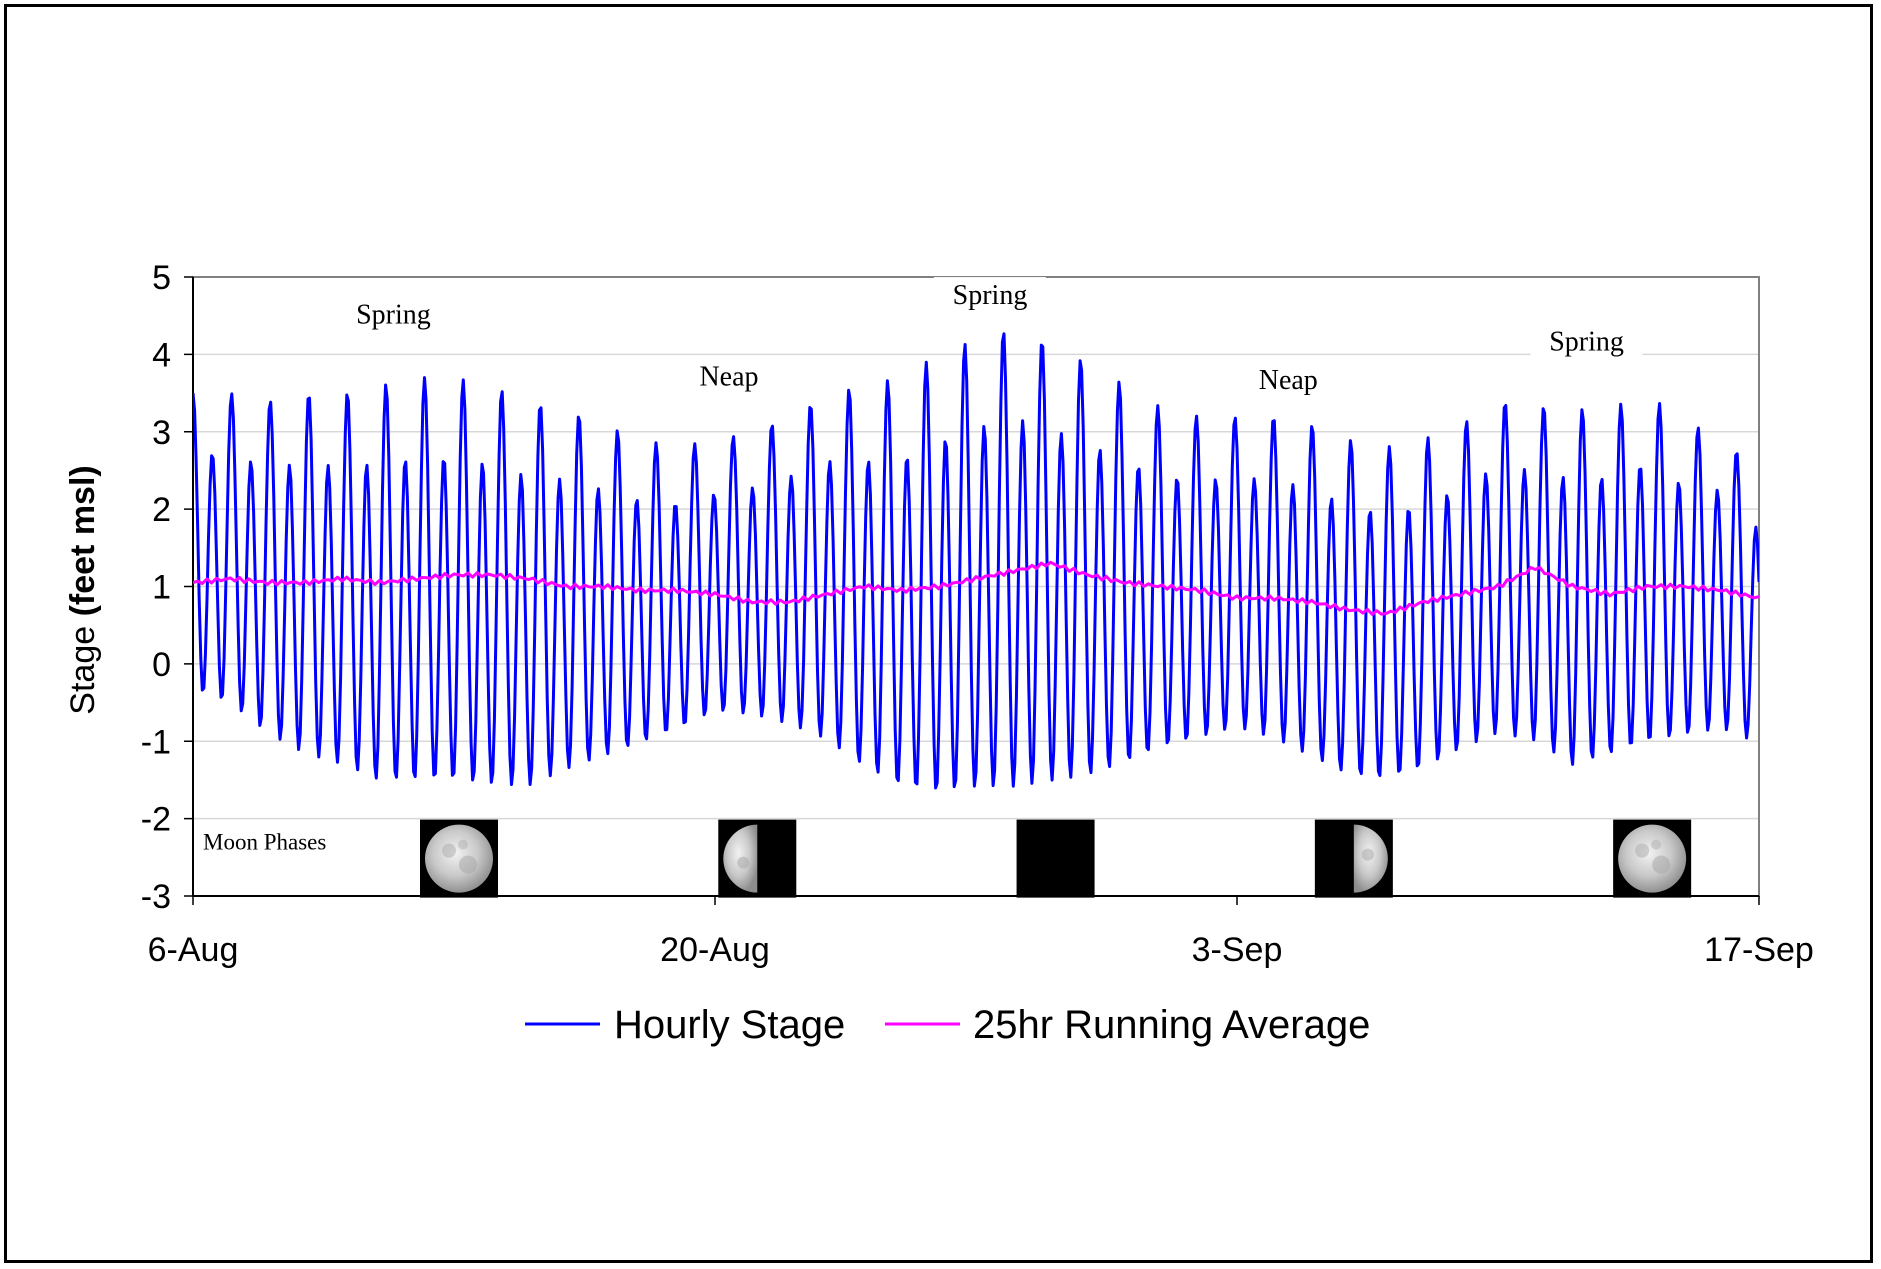 The height and width of the screenshot is (1269, 1881). I want to click on first-quarter-moon-icon, so click(1353, 858).